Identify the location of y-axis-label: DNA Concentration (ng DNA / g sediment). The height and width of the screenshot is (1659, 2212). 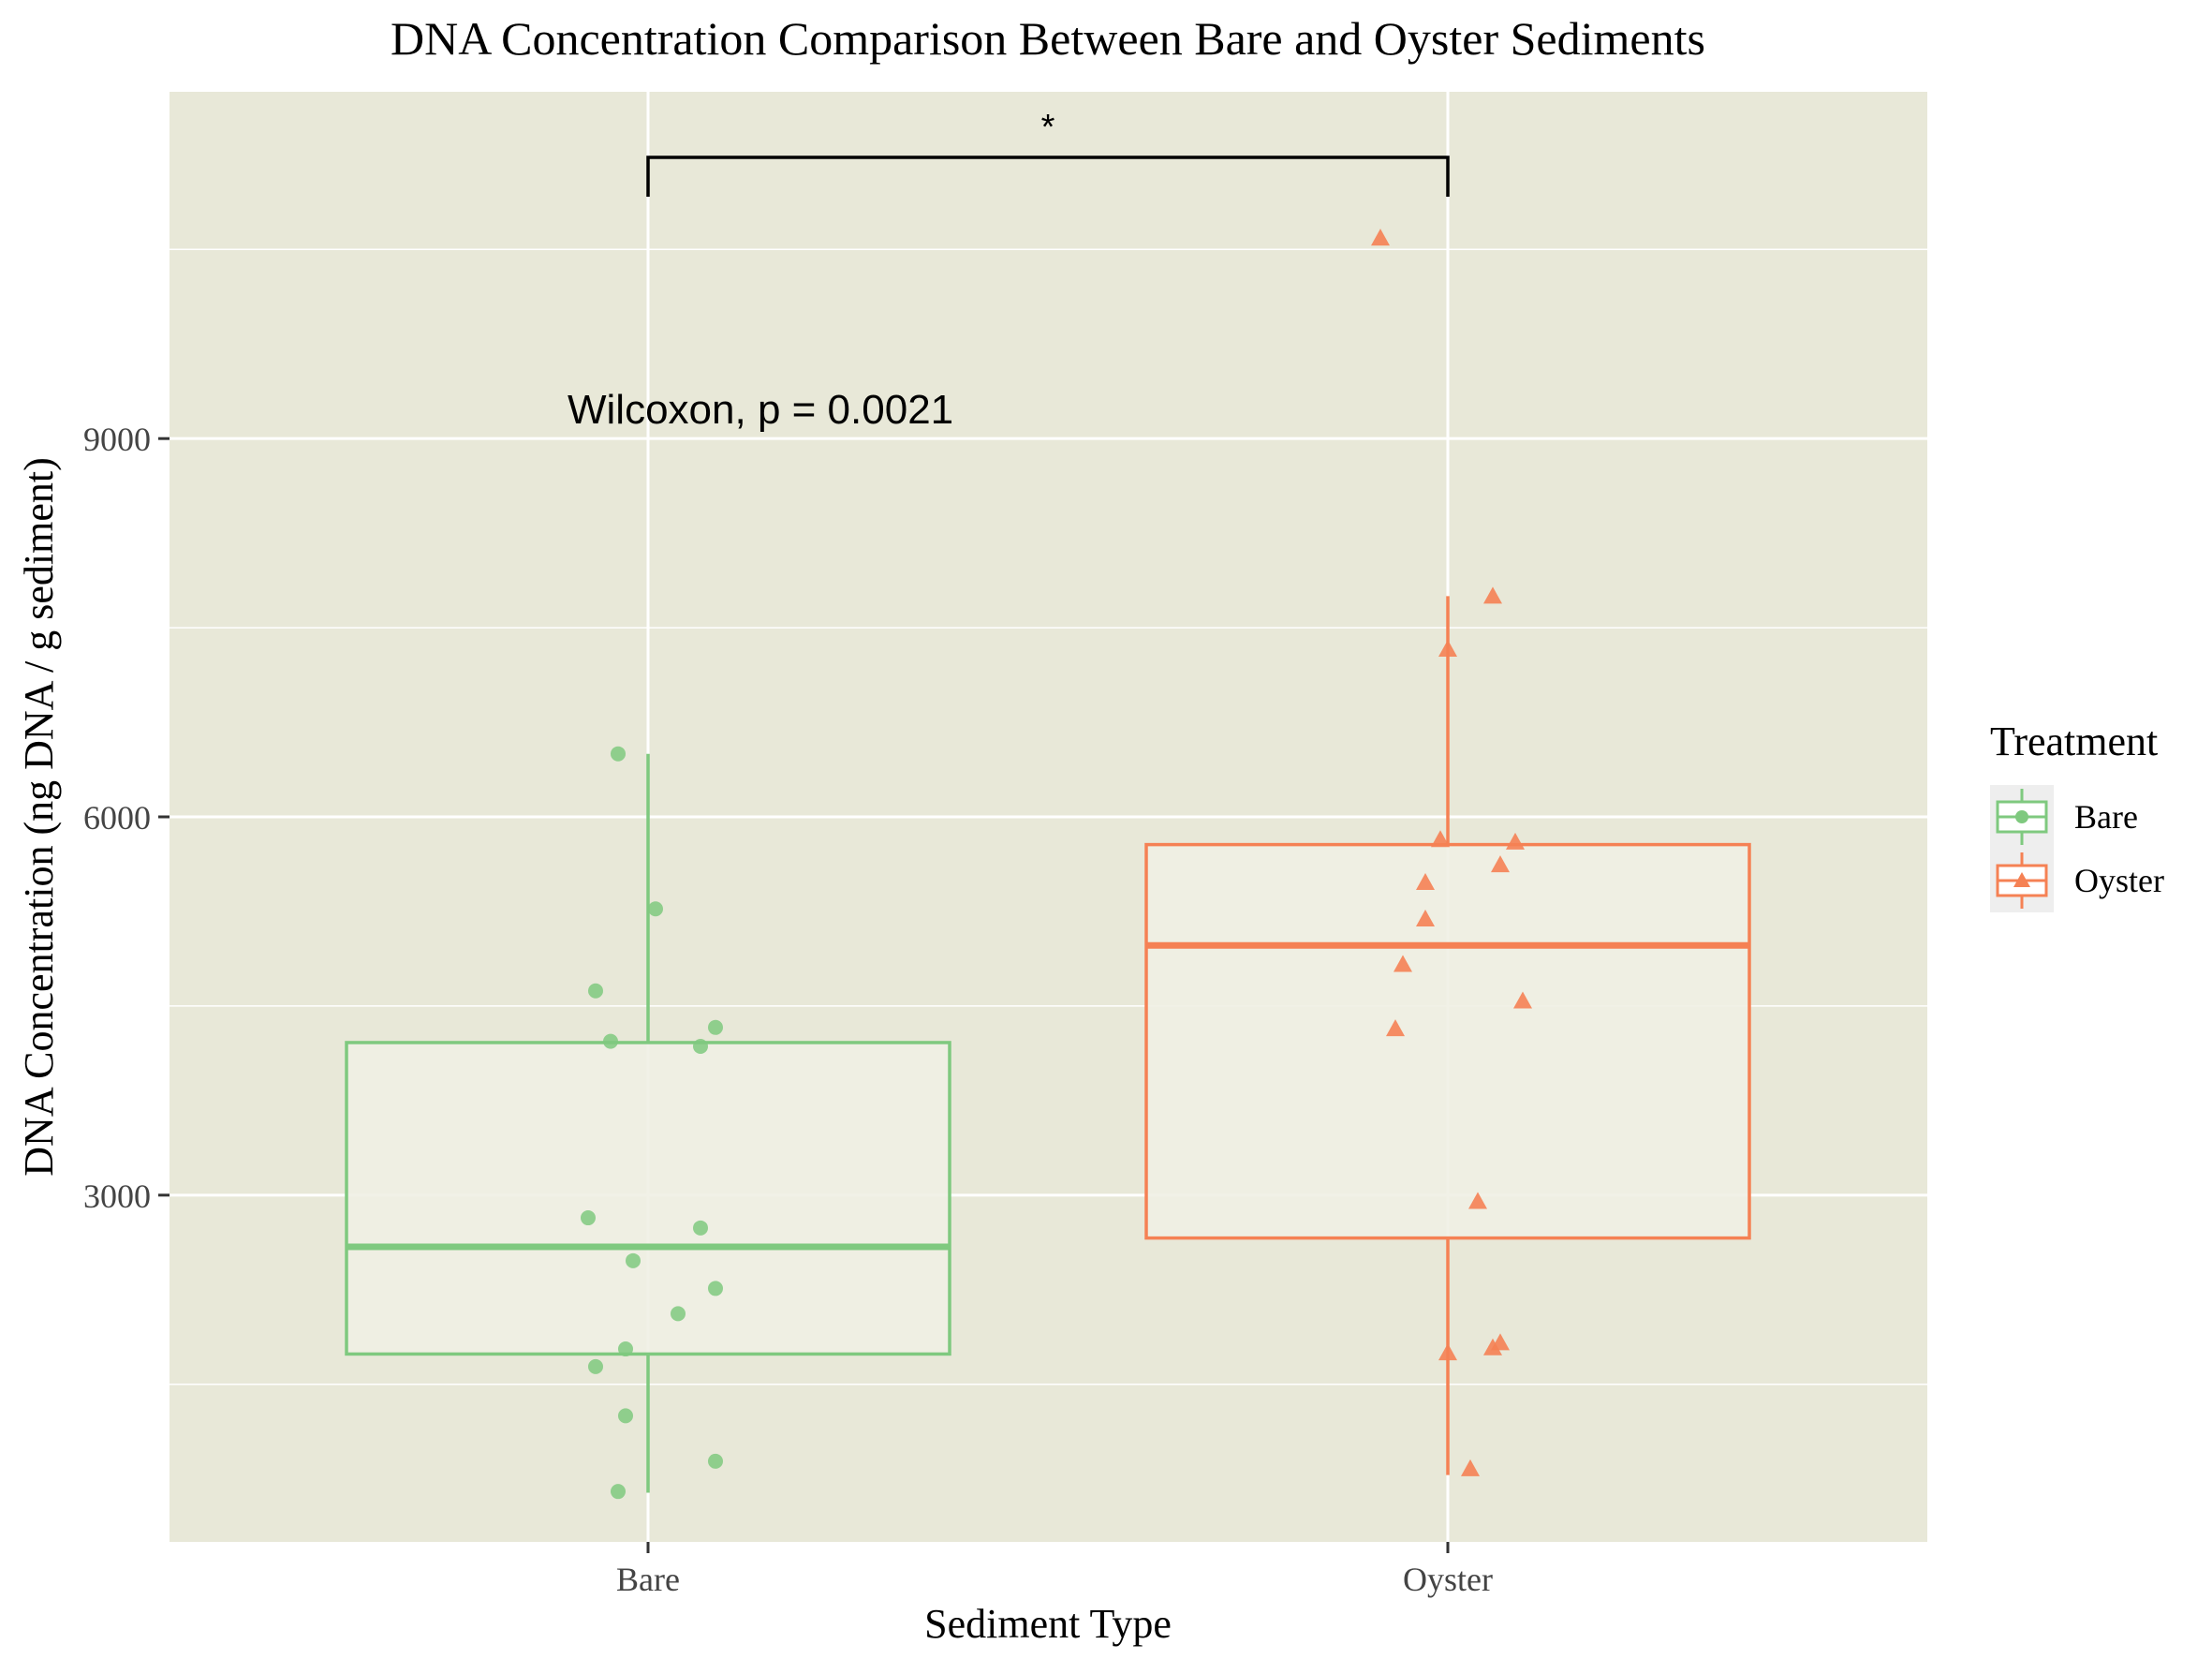
(39, 817).